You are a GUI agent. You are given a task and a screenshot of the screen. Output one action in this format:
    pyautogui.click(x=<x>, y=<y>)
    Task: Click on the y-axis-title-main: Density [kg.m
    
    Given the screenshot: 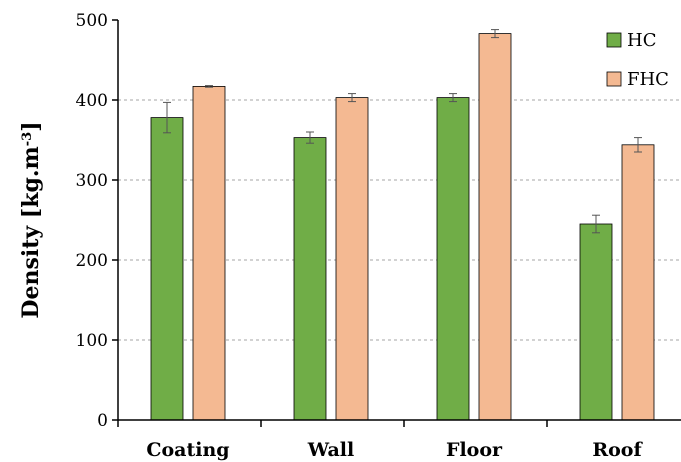 What is the action you would take?
    pyautogui.click(x=31, y=232)
    